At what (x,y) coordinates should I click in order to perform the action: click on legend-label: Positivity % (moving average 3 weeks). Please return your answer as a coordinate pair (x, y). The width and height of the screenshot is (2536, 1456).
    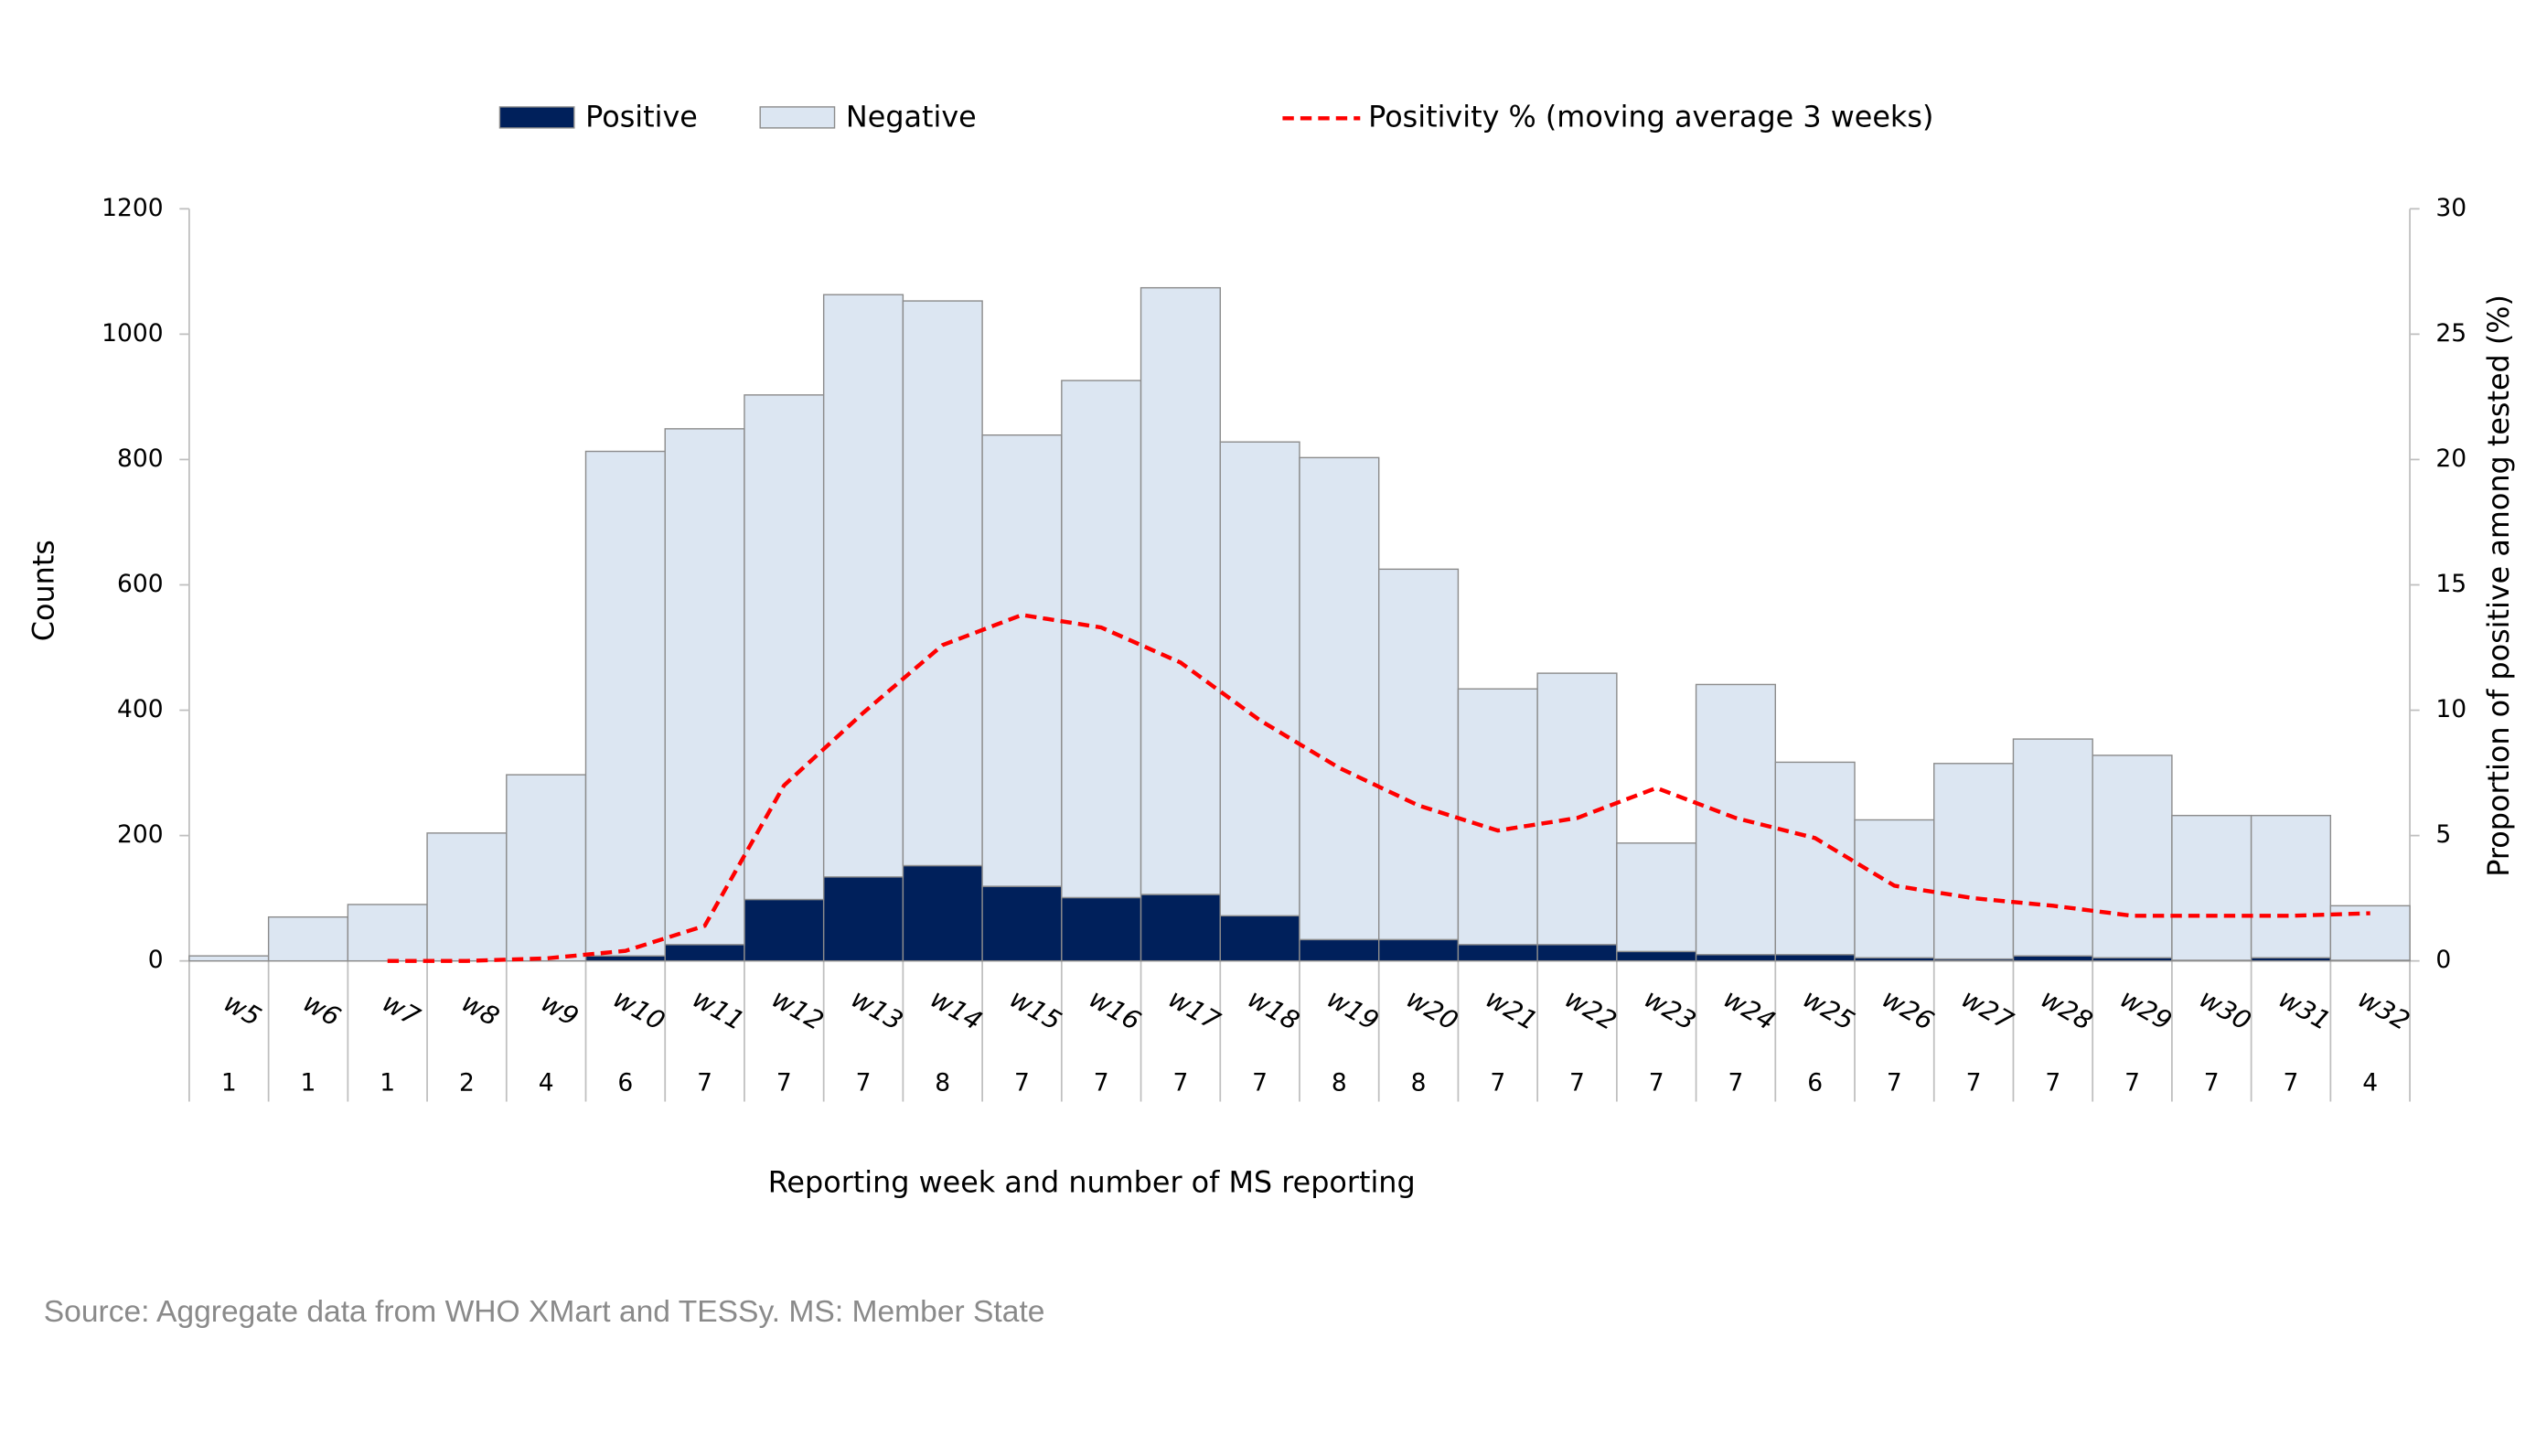
    Looking at the image, I should click on (1650, 116).